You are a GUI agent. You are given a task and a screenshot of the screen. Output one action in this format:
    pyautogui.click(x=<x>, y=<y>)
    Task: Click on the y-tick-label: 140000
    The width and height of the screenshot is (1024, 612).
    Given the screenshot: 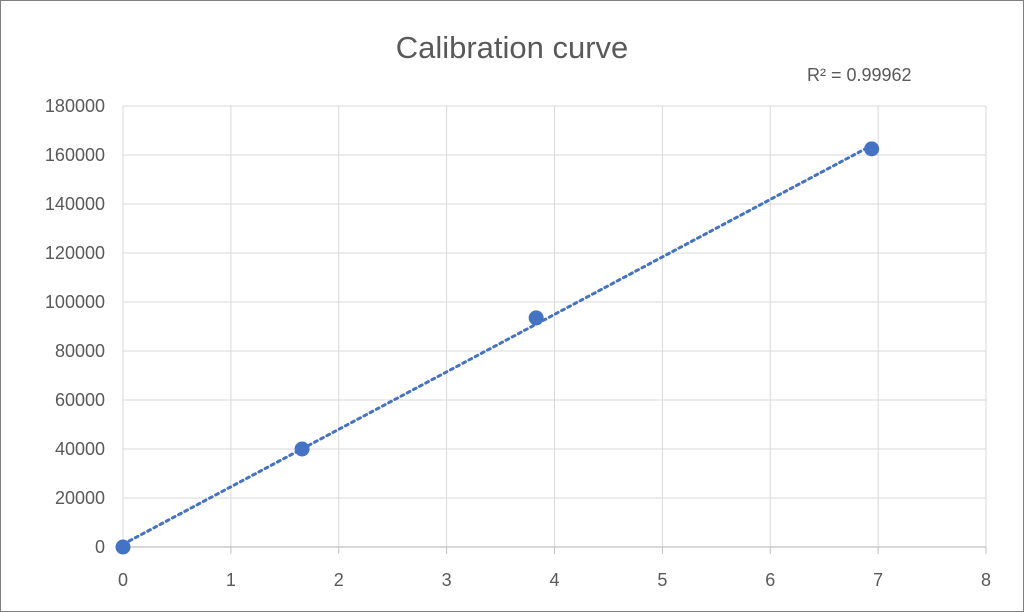 What is the action you would take?
    pyautogui.click(x=75, y=204)
    